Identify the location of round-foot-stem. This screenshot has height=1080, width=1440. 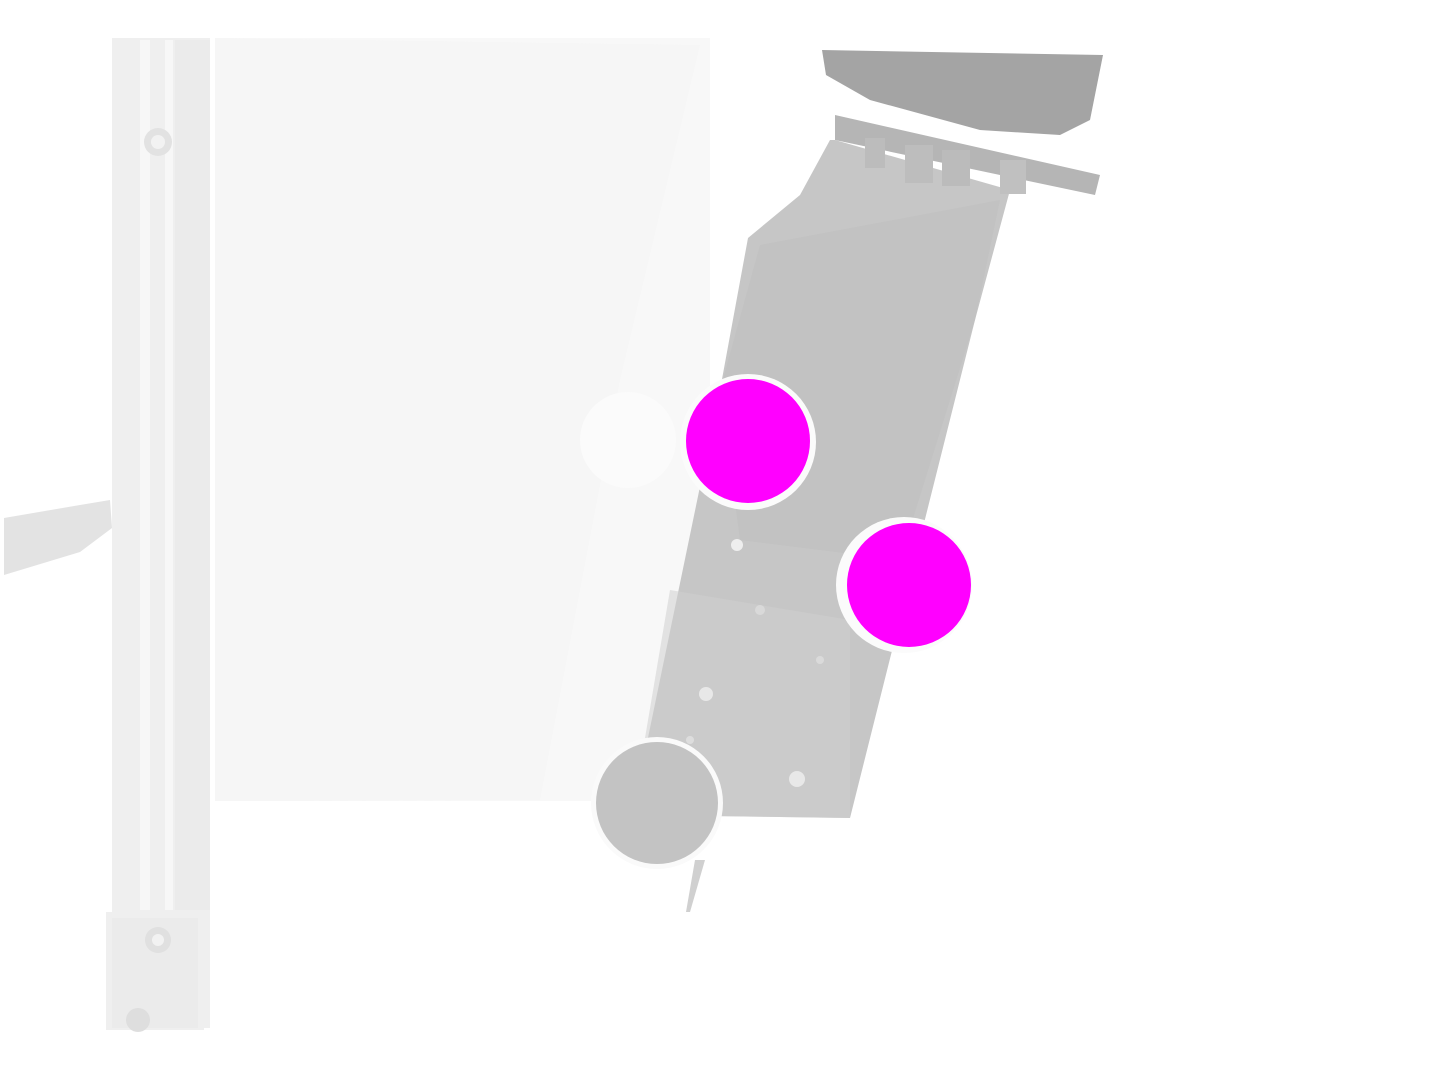
(695, 886).